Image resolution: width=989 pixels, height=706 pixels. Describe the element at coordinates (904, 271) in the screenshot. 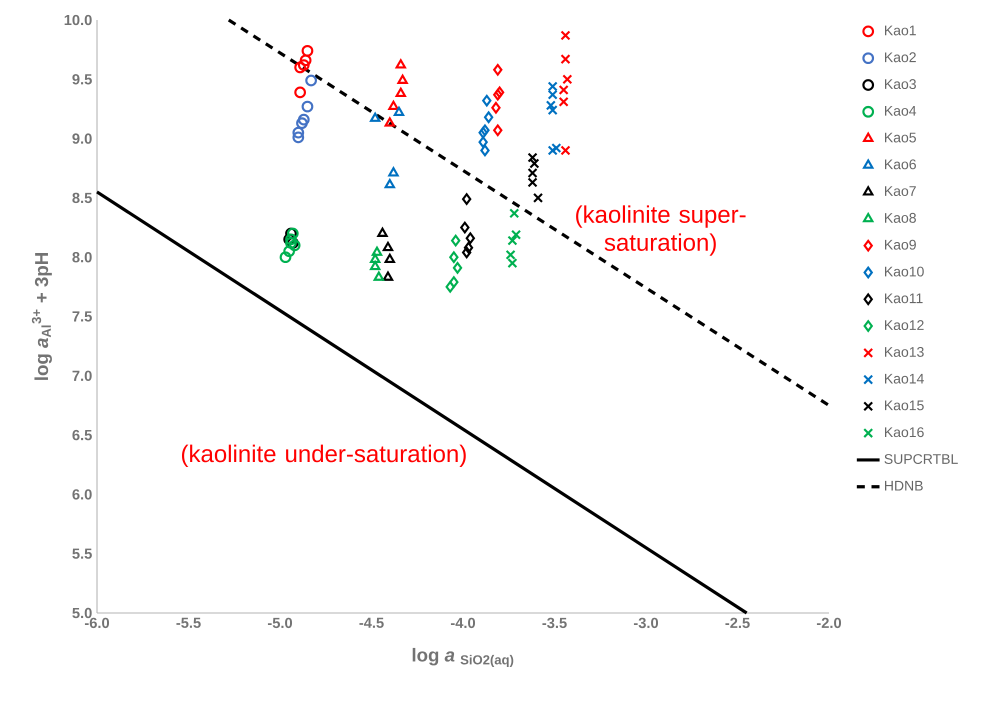

I see `legend-label: Kao10` at that location.